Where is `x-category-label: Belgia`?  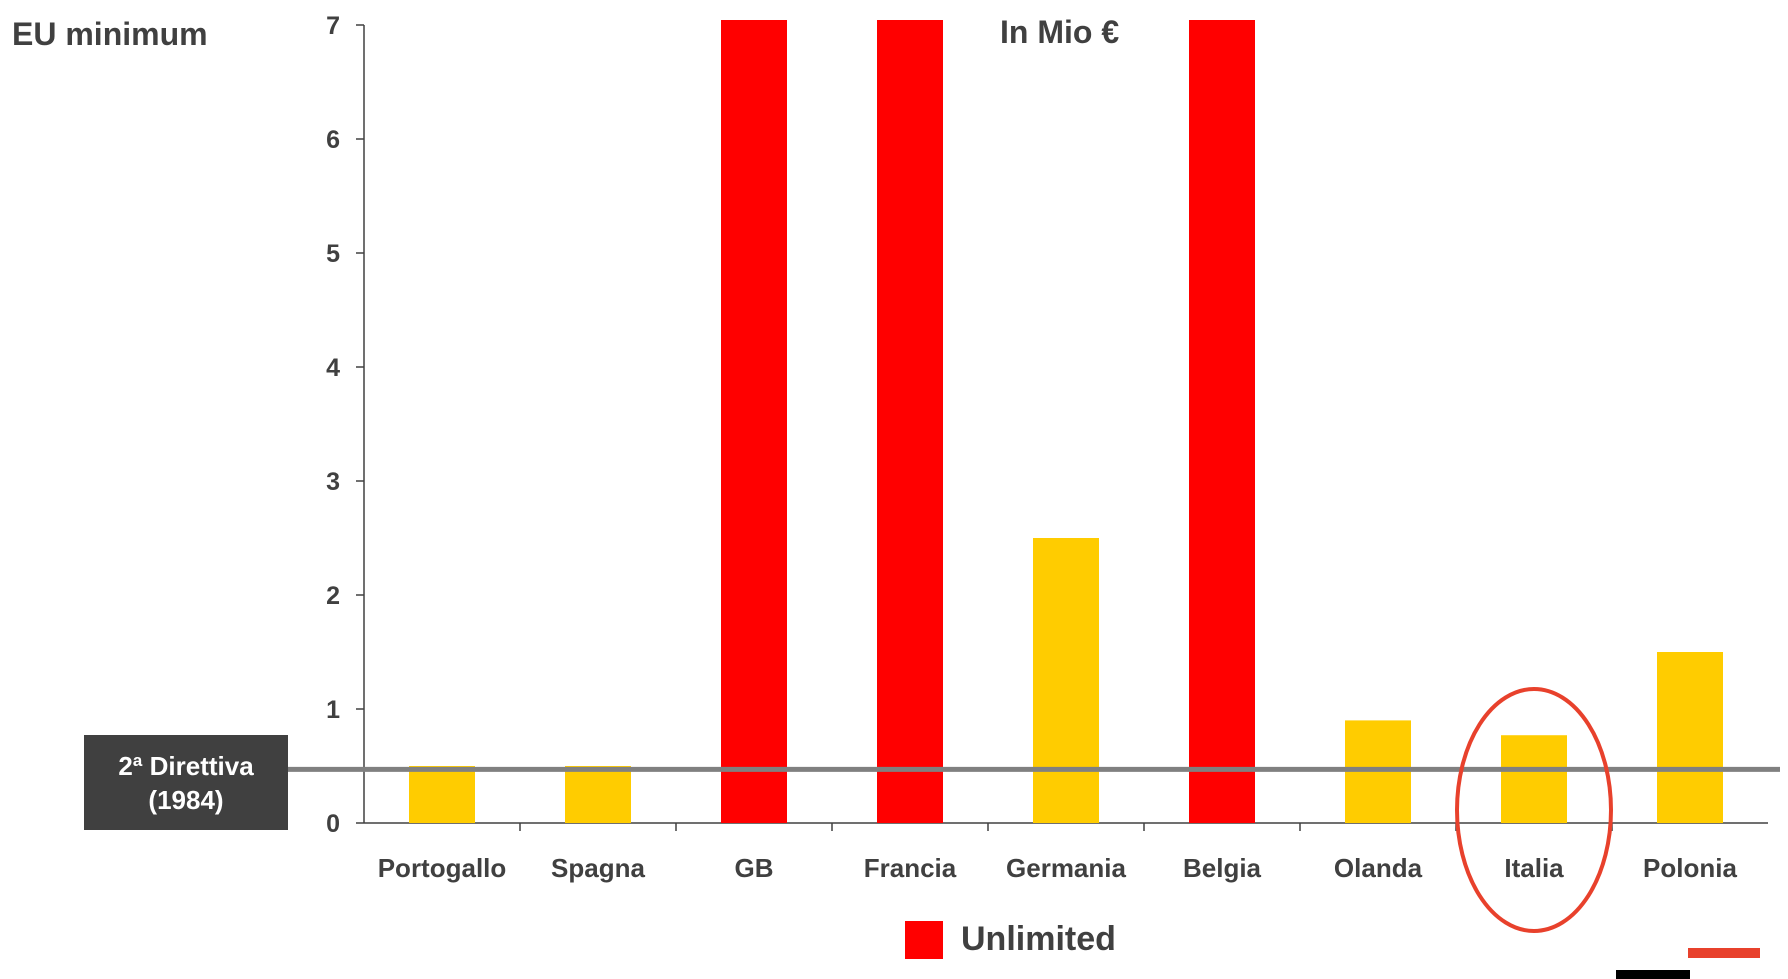
x-category-label: Belgia is located at coordinates (1222, 868).